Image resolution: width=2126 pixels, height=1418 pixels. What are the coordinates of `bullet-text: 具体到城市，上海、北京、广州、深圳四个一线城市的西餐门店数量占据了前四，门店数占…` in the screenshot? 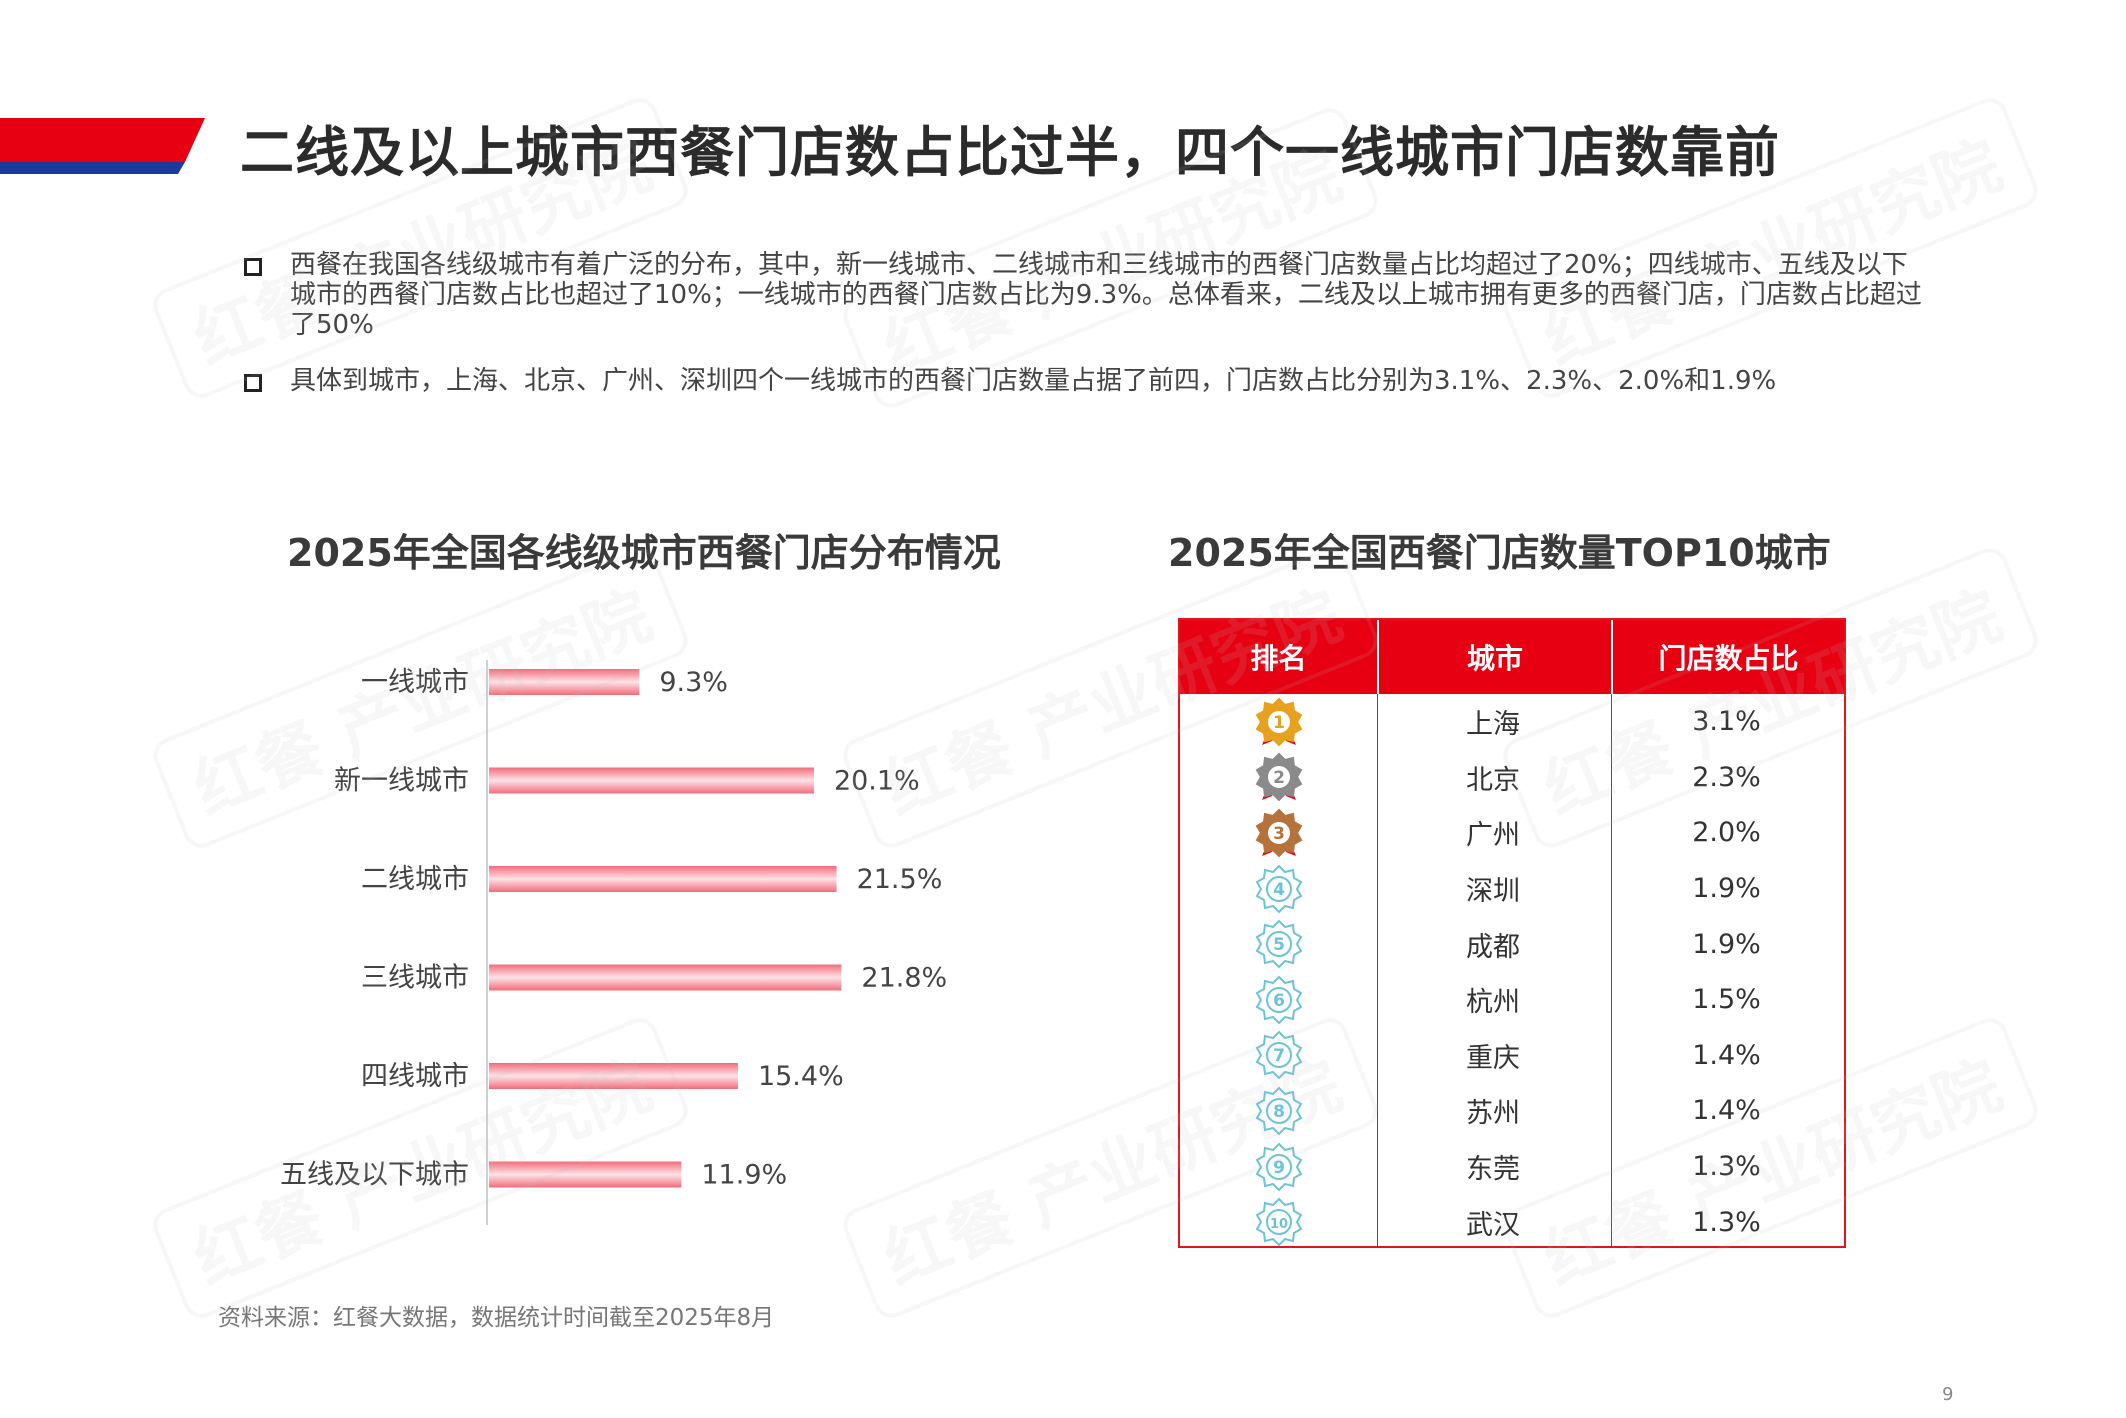 It's located at (1033, 381).